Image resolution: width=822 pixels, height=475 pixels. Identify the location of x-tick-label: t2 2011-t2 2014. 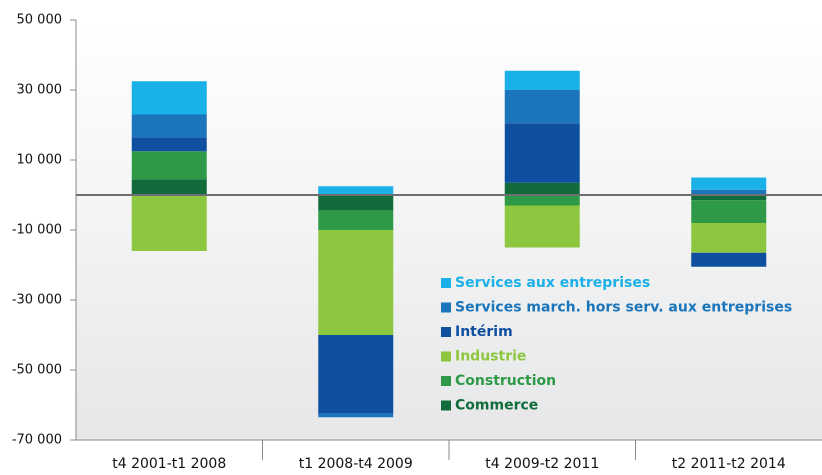
(729, 464).